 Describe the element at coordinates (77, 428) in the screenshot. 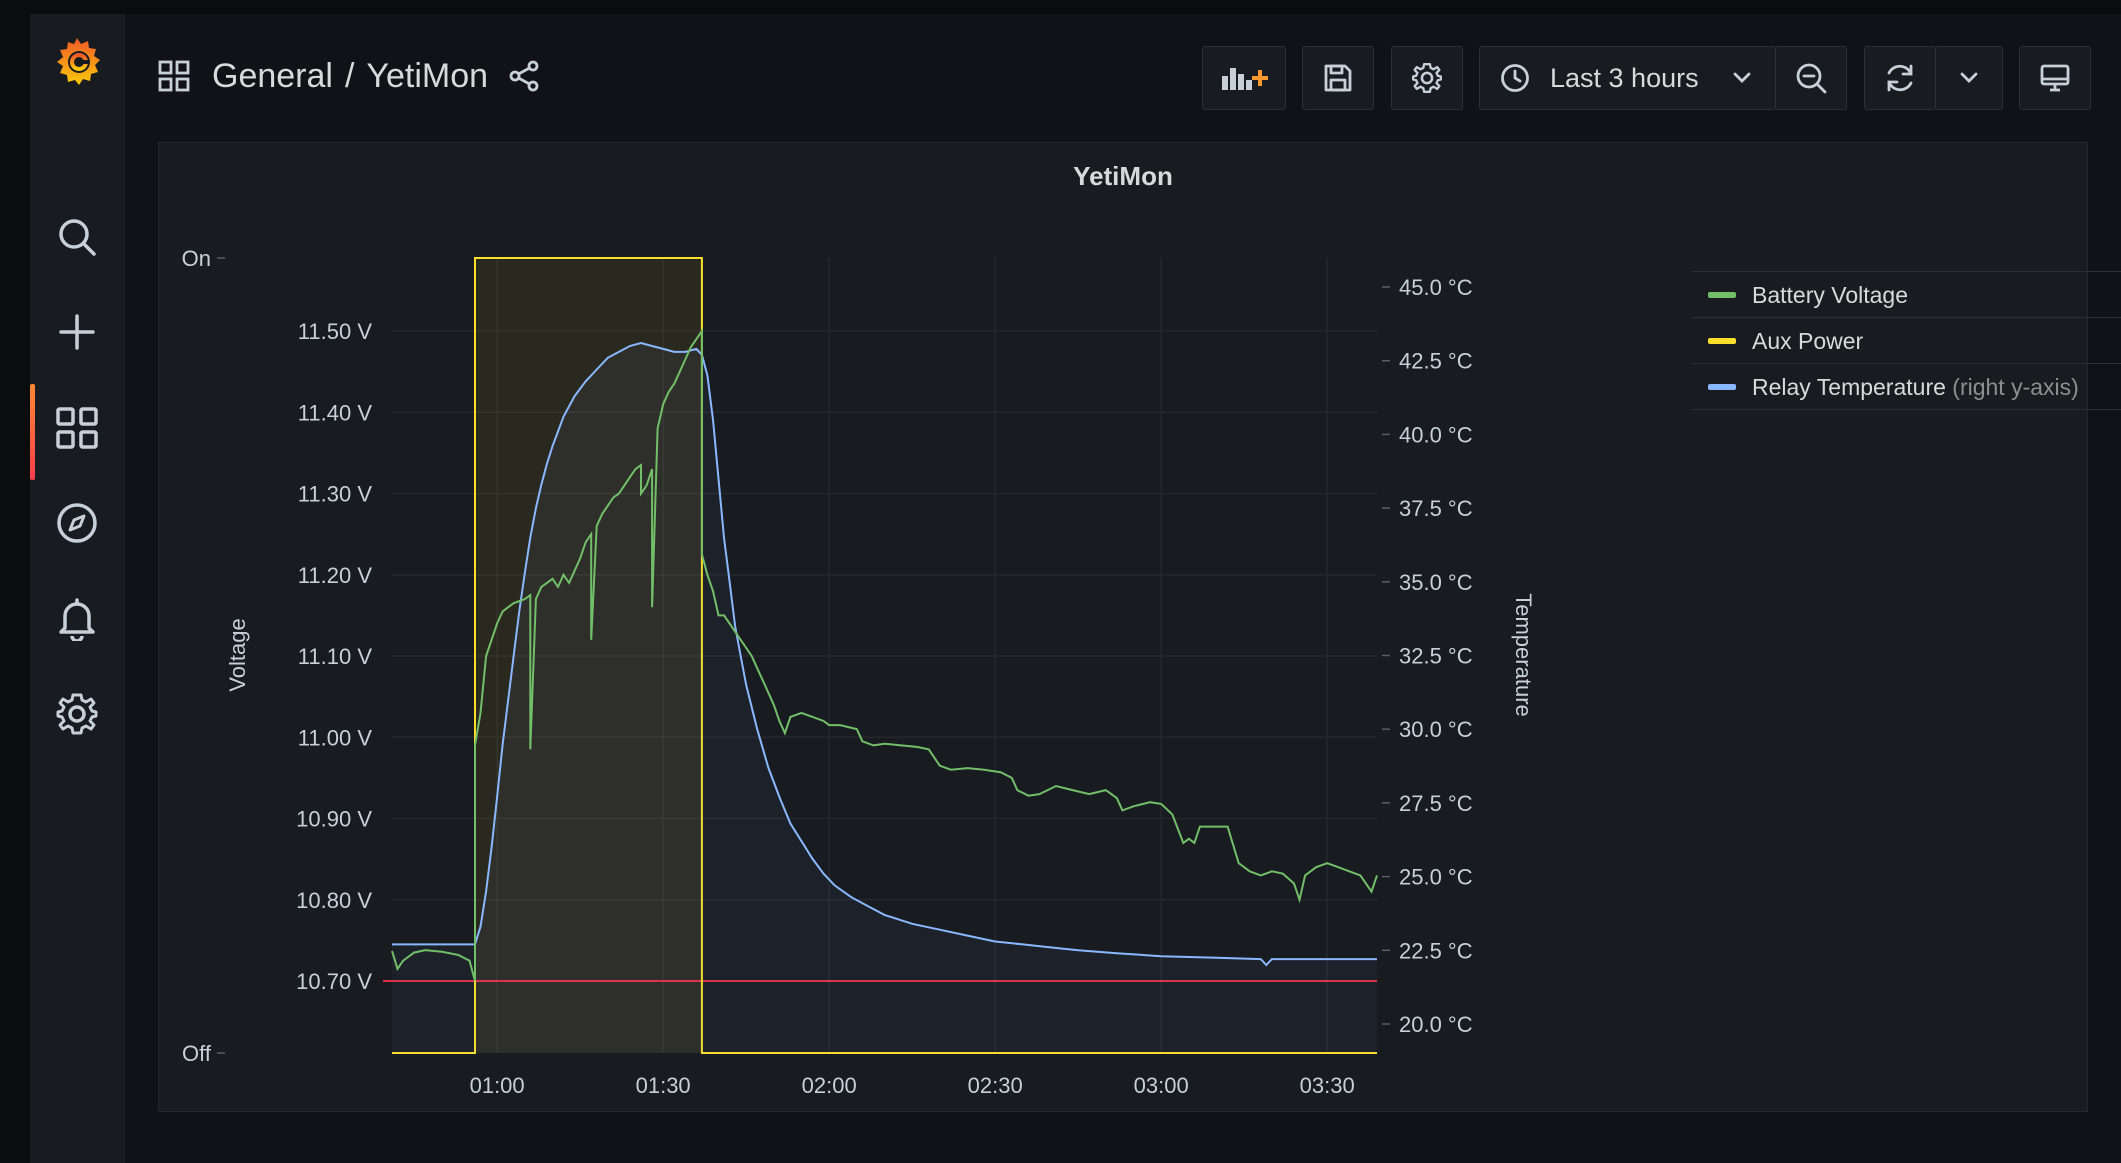

I see `dashboards-icon` at that location.